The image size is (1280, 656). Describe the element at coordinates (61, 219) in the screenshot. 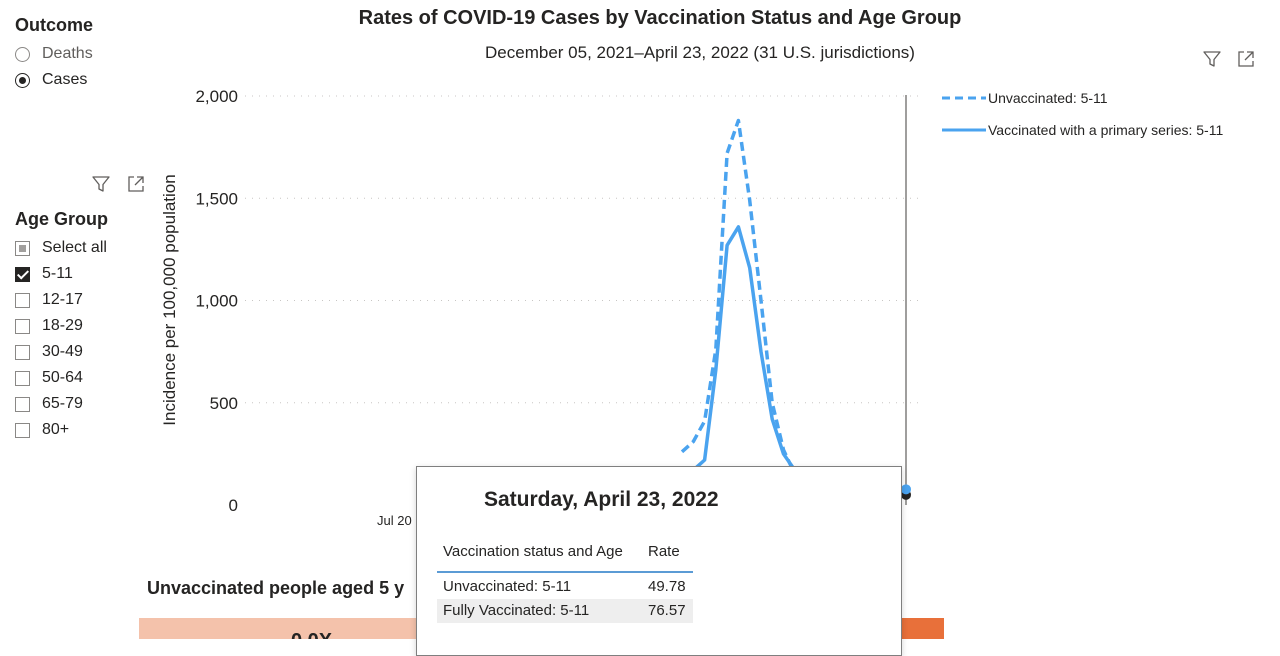

I see `age-group-title: Age Group` at that location.